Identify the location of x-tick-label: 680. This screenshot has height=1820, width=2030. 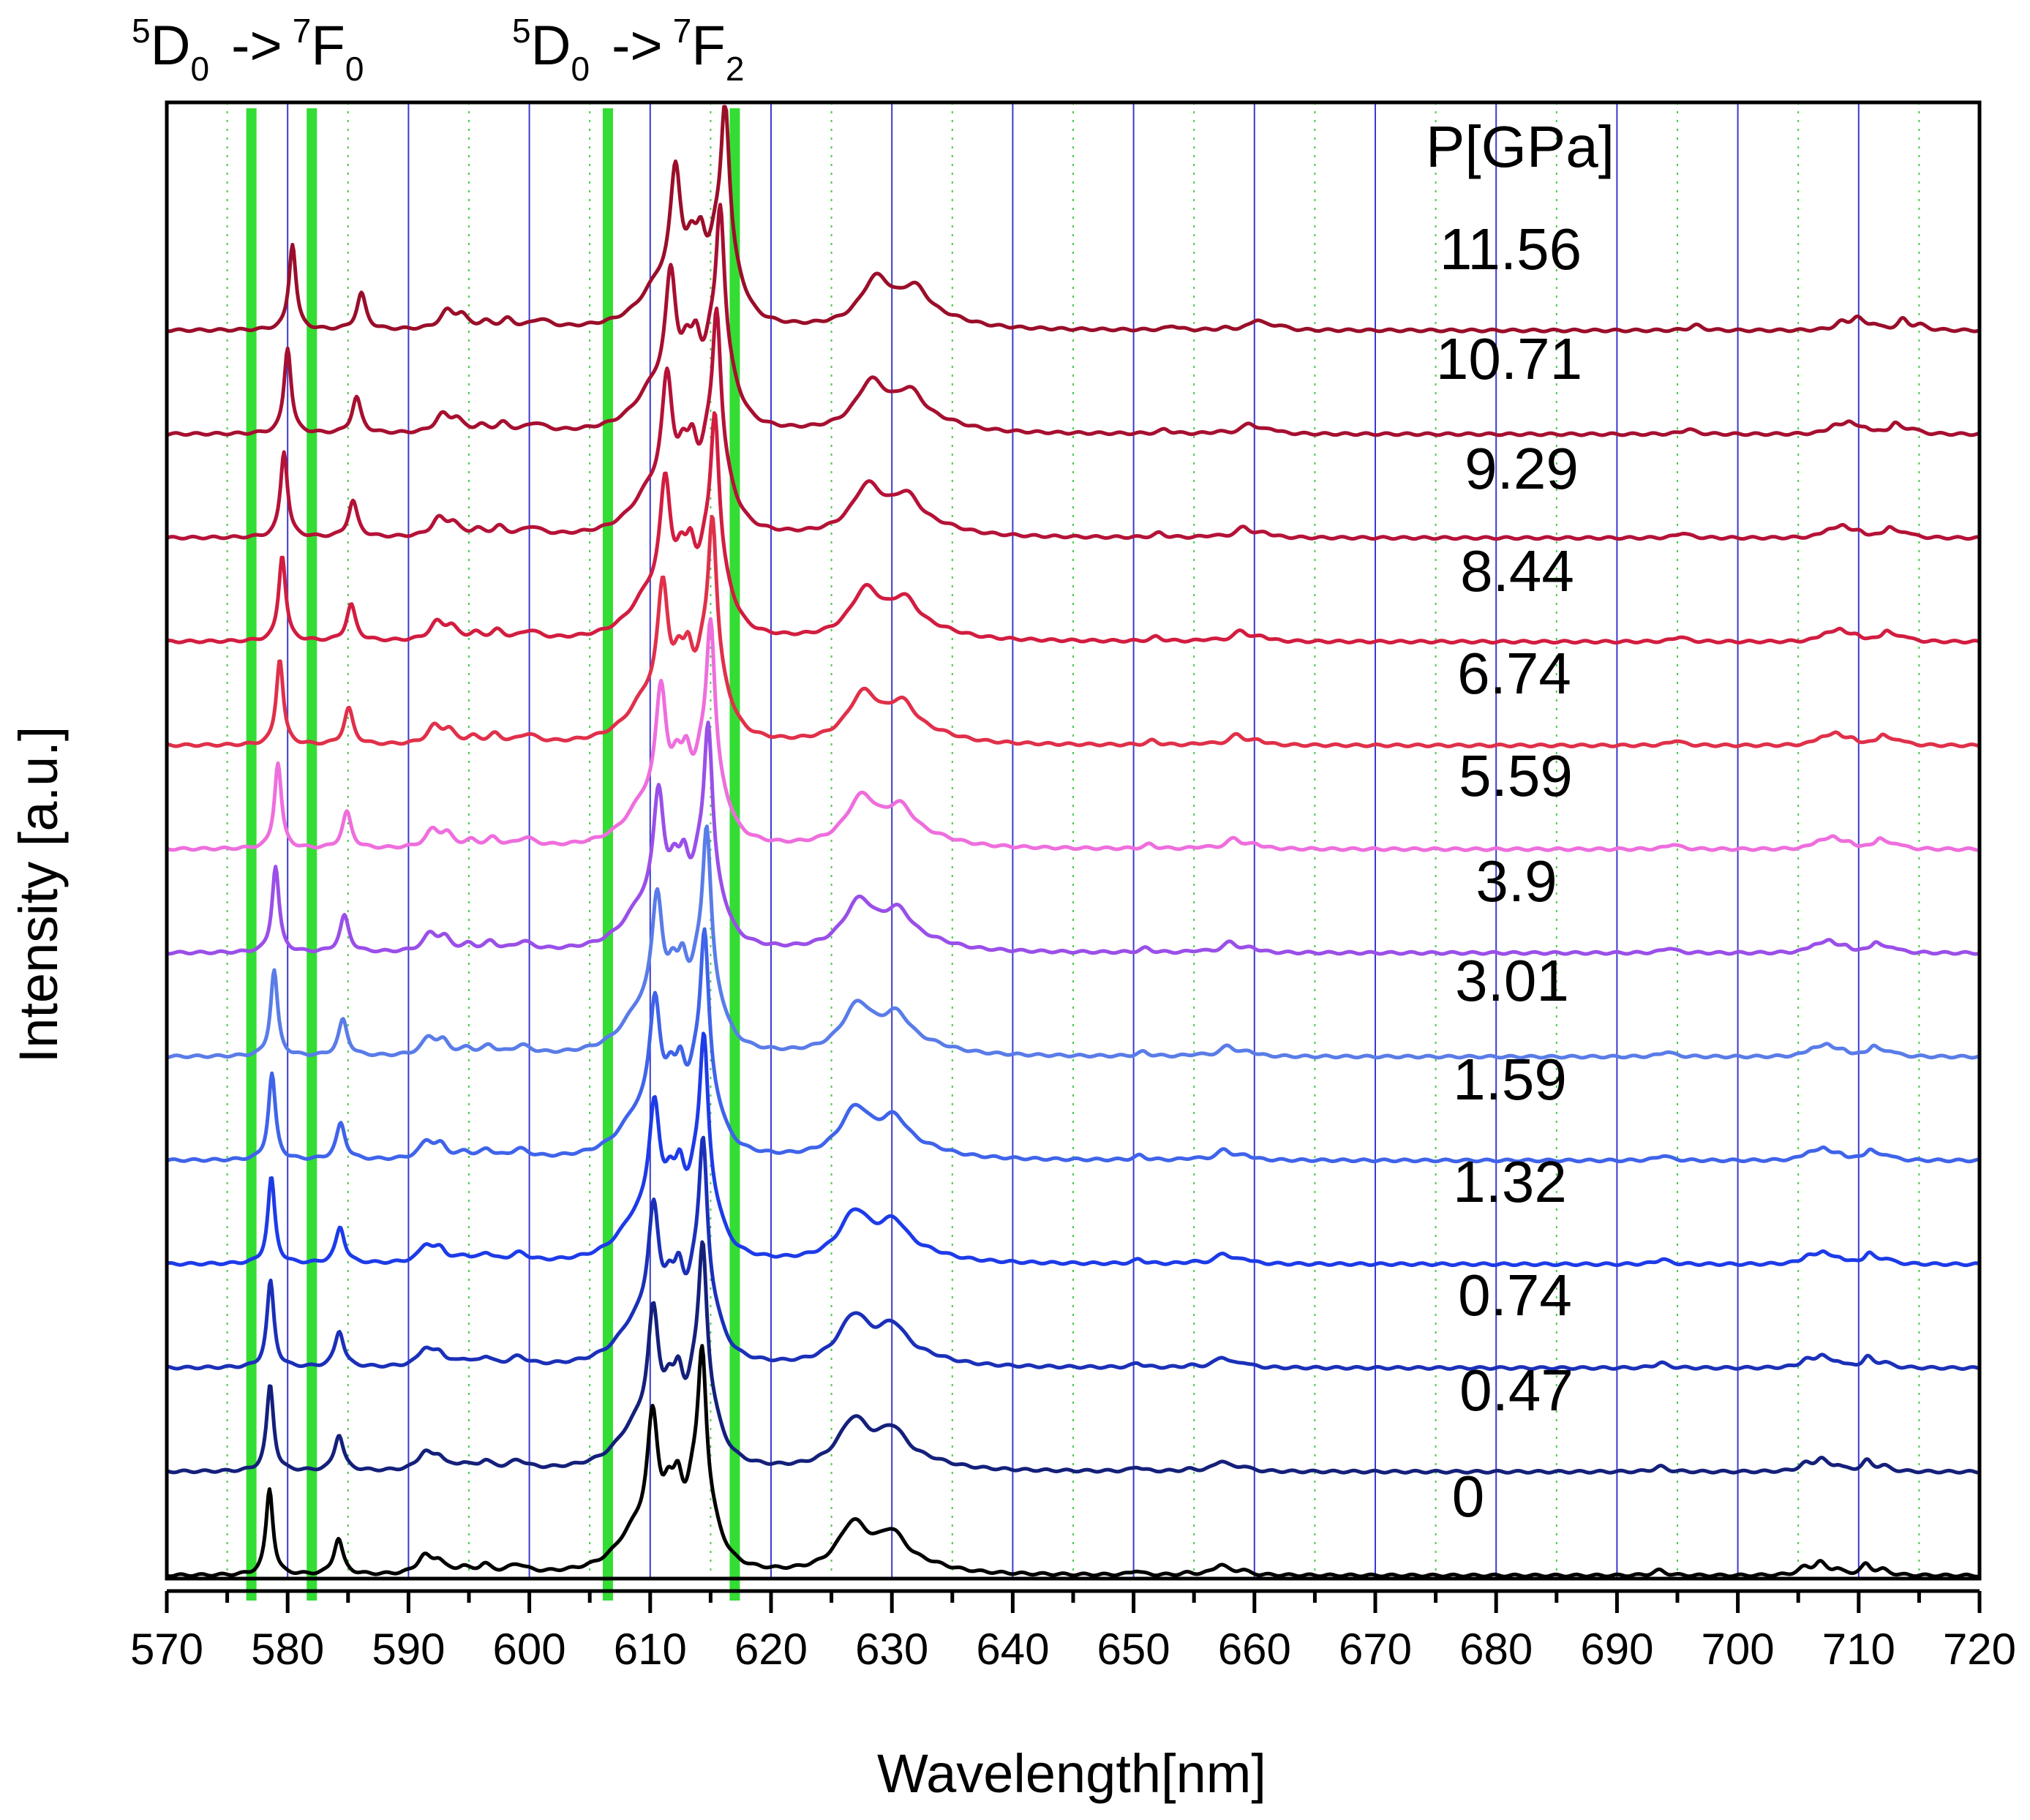
(1496, 1650).